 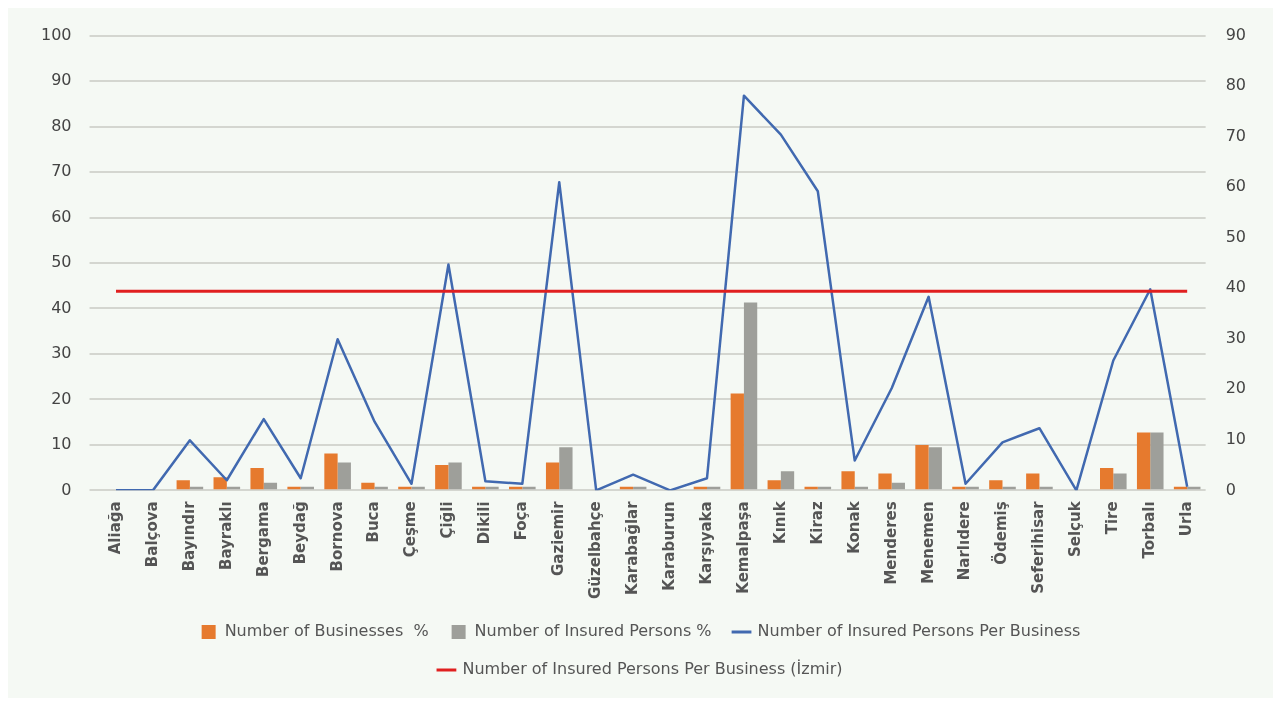 I want to click on y2-tick-label: 90, so click(x=1235, y=34).